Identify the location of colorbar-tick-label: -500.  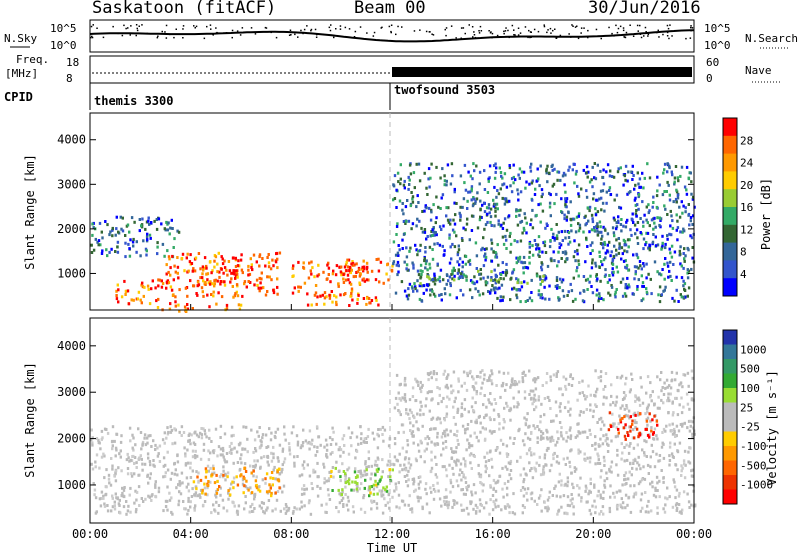
(753, 465).